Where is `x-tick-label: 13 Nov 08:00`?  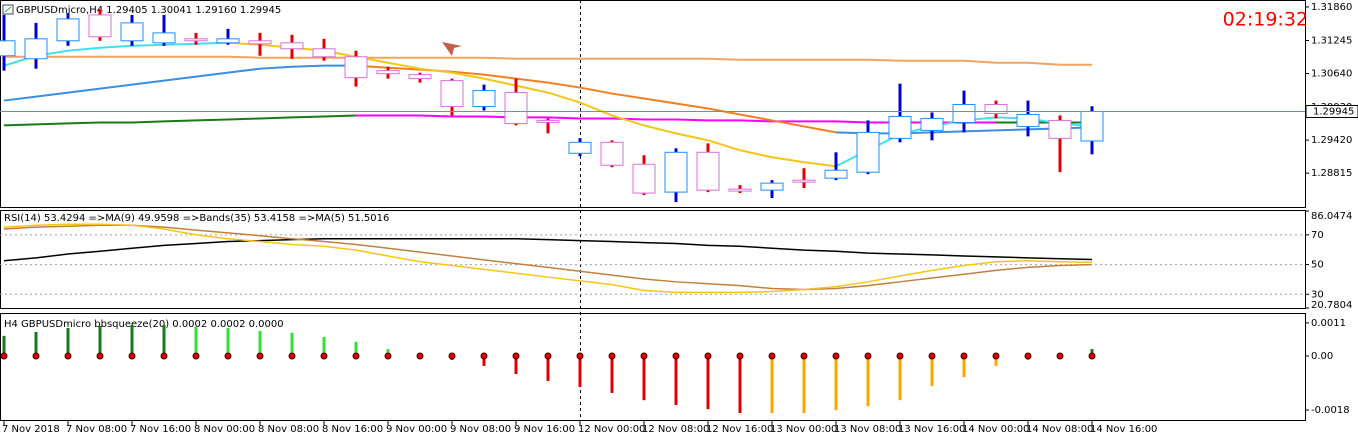 x-tick-label: 13 Nov 08:00 is located at coordinates (867, 429).